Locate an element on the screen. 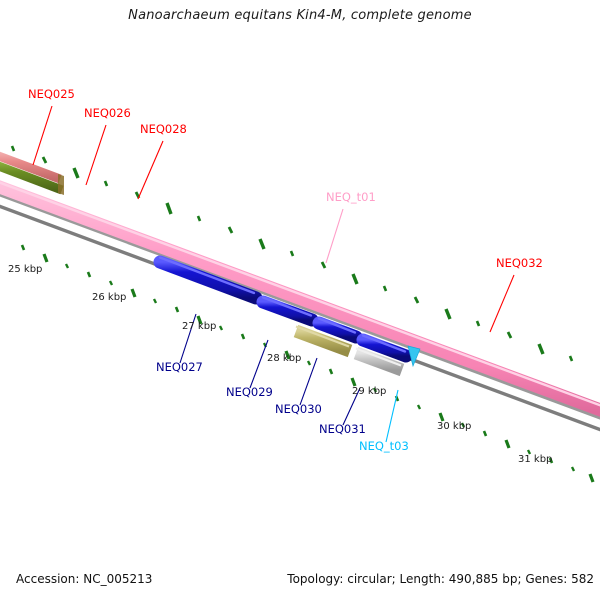 The height and width of the screenshot is (600, 600). gene-bar-neq031 is located at coordinates (384, 348).